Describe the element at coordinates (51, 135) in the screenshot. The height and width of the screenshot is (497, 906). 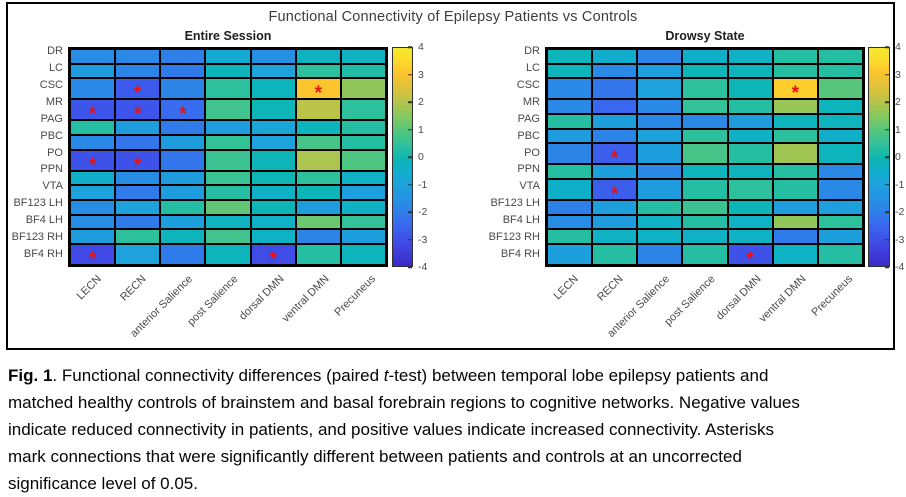
I see `row-label: PBC` at that location.